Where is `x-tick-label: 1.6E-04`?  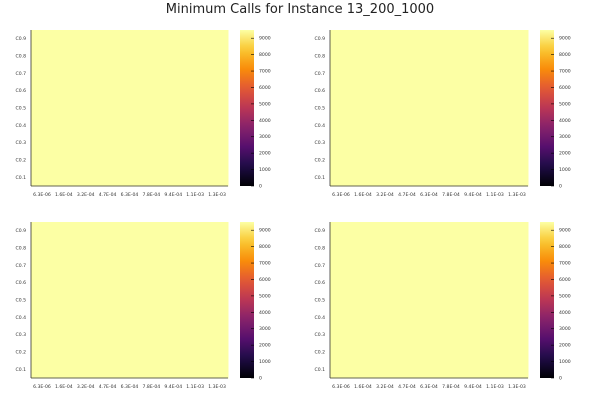 x-tick-label: 1.6E-04 is located at coordinates (64, 387).